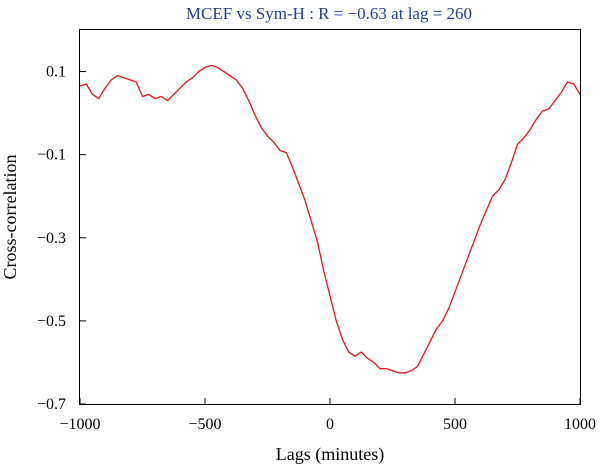 This screenshot has width=600, height=467. Describe the element at coordinates (455, 424) in the screenshot. I see `x-tick-label: 500` at that location.